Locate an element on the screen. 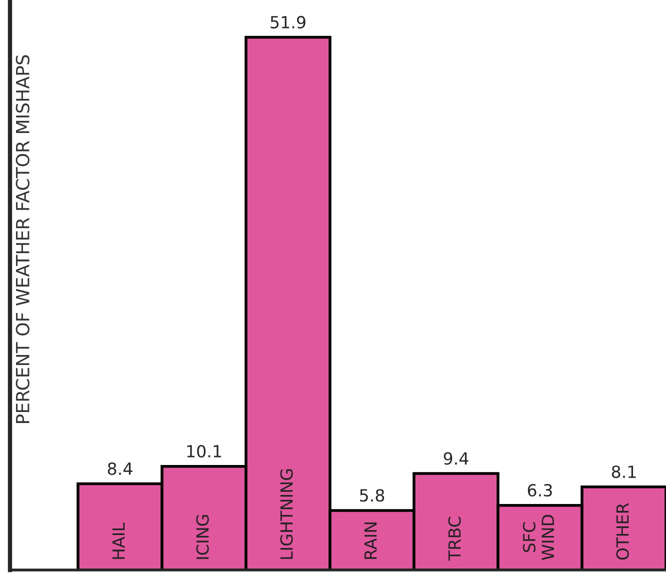 The height and width of the screenshot is (574, 666). x-tick-label: ICING is located at coordinates (202, 537).